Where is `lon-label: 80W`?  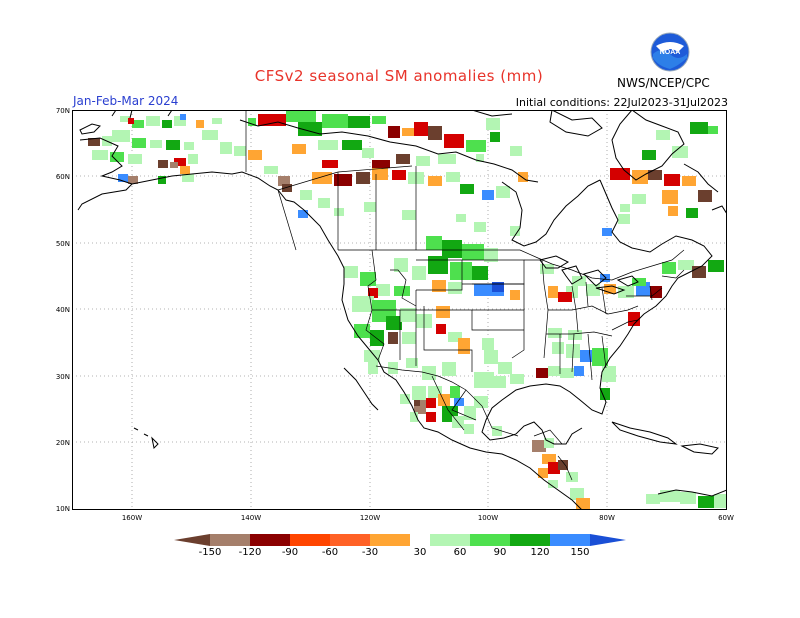
lon-label: 80W is located at coordinates (607, 518).